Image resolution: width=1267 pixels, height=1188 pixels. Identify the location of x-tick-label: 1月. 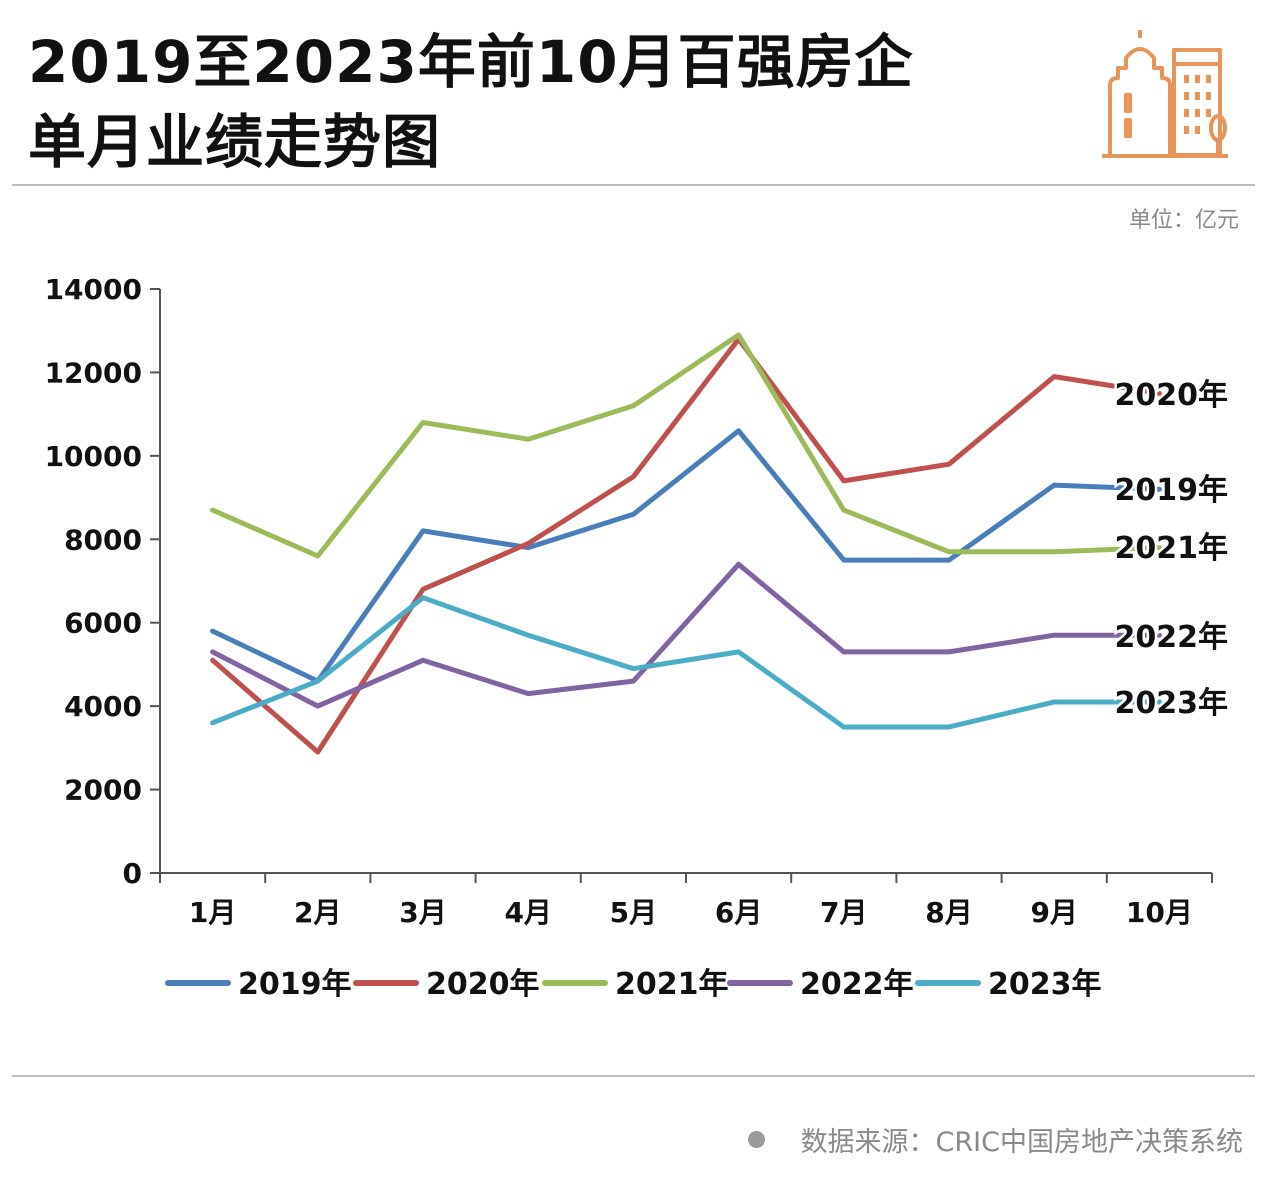
(212, 912).